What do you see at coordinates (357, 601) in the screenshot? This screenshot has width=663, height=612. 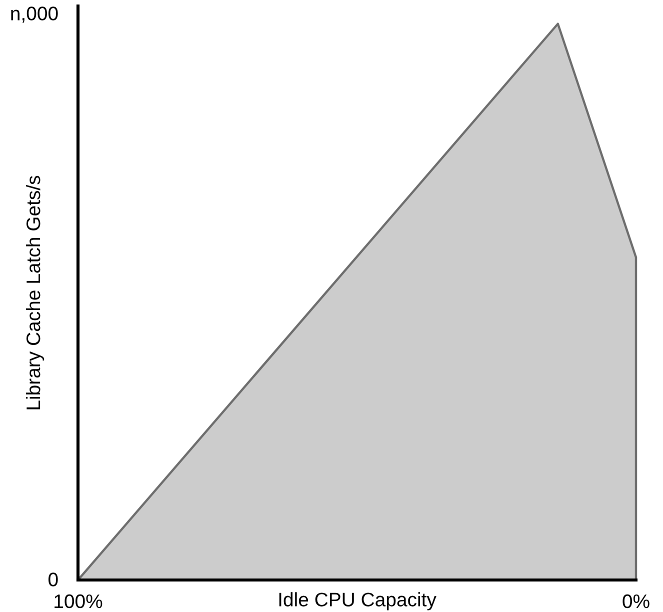 I see `x-axis-title: Idle CPU Capacity` at bounding box center [357, 601].